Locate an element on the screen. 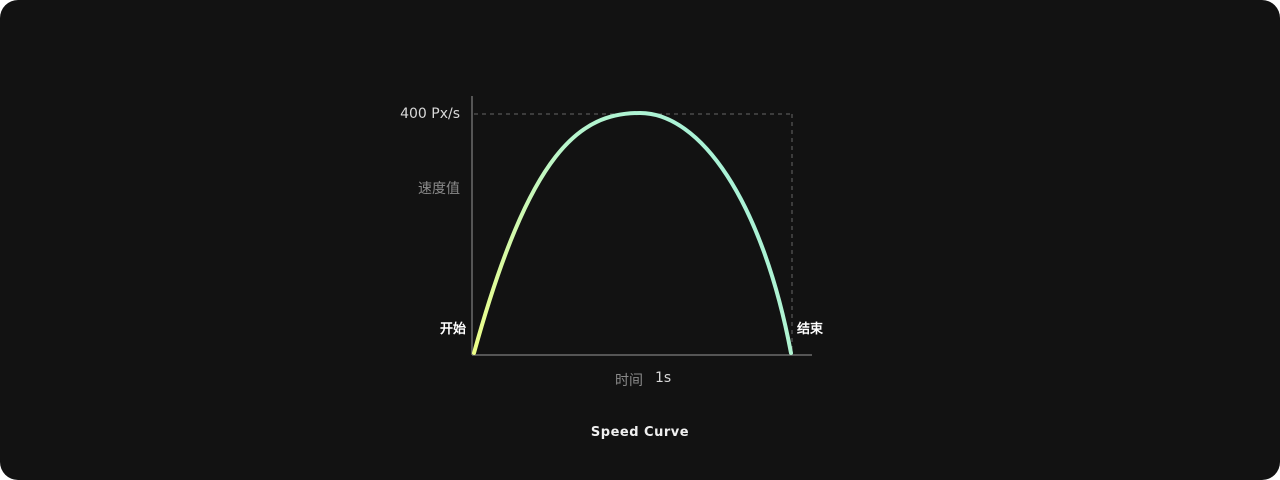 This screenshot has width=1280, height=480. x-value-label: 1s is located at coordinates (663, 378).